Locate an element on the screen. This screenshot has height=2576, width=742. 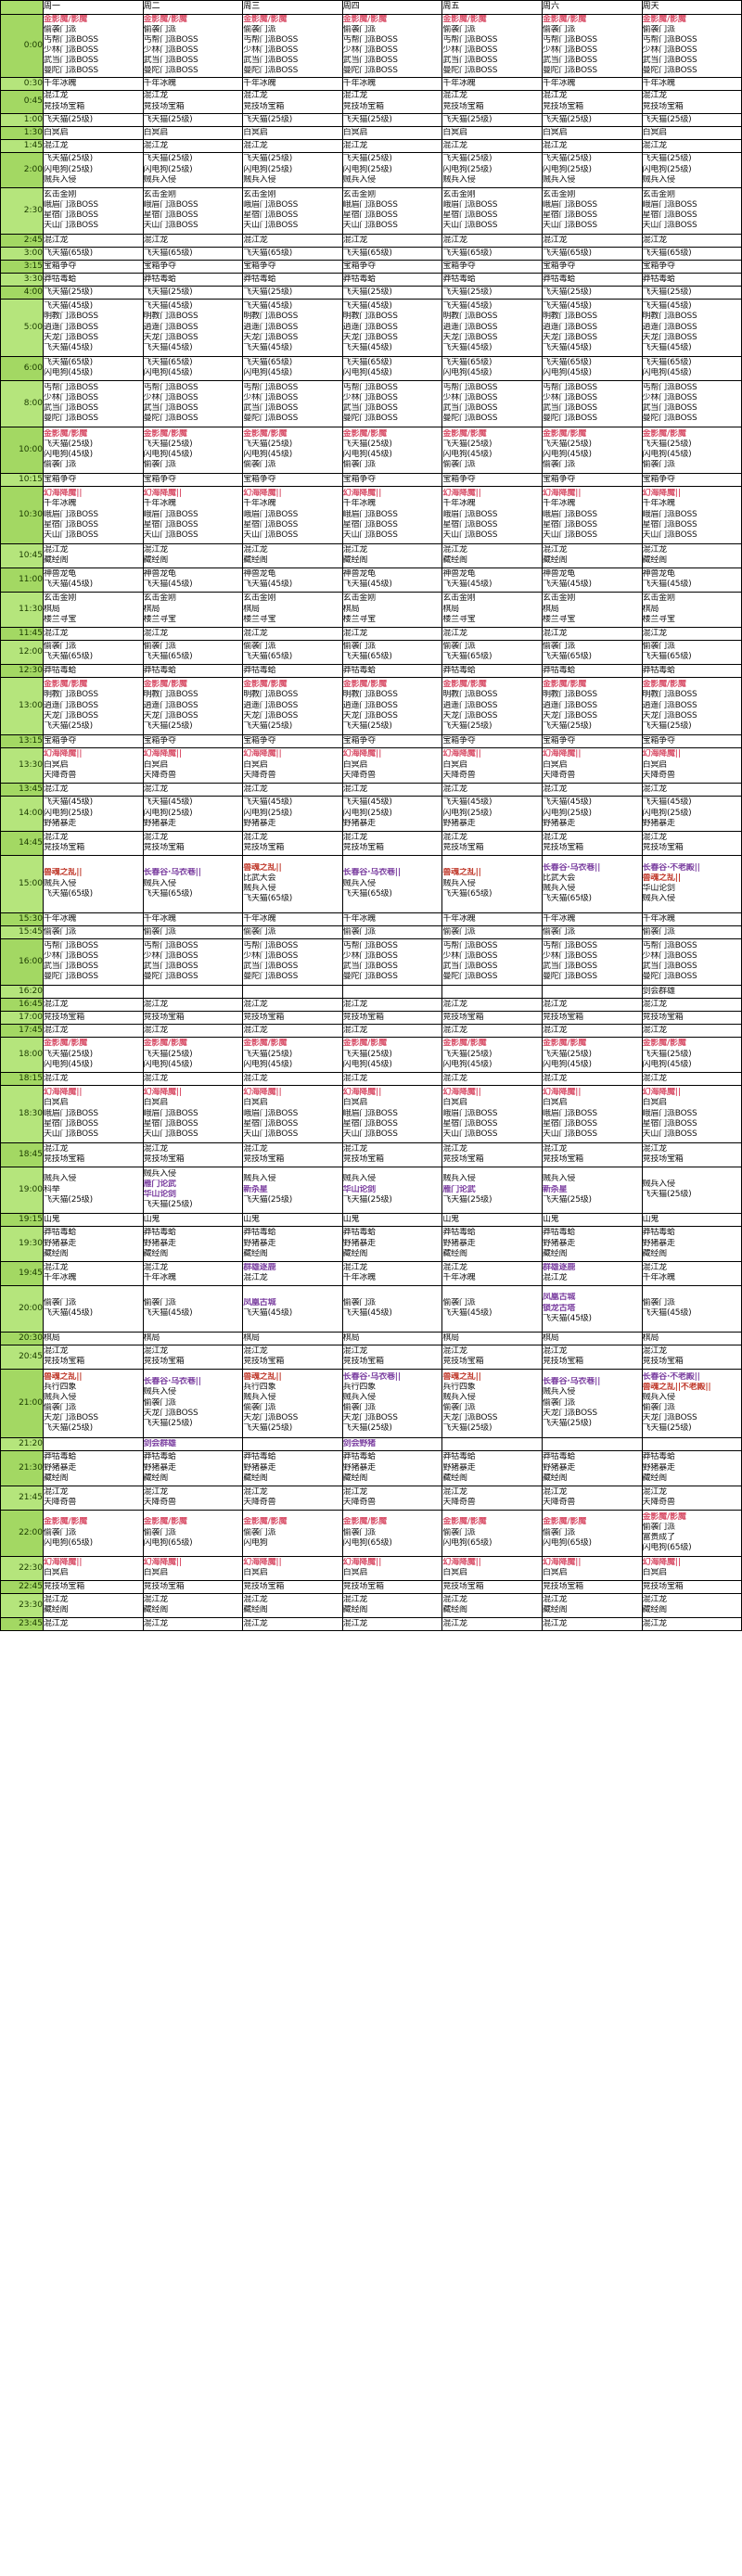
event-label: 野猪暴走 is located at coordinates (658, 1243).